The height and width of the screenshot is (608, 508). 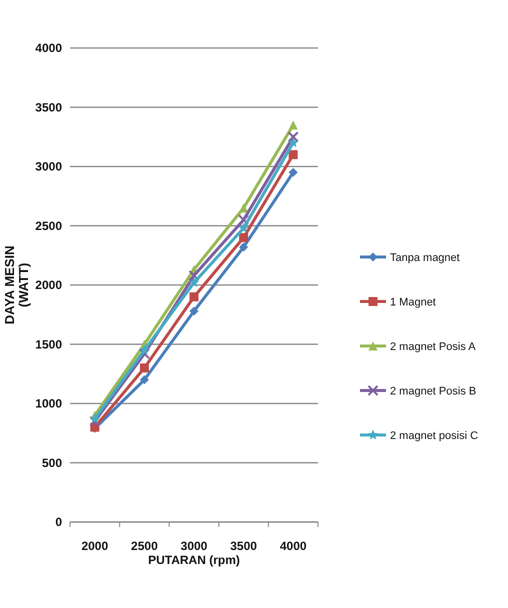 I want to click on legend-label: 1 Magnet, so click(x=413, y=302).